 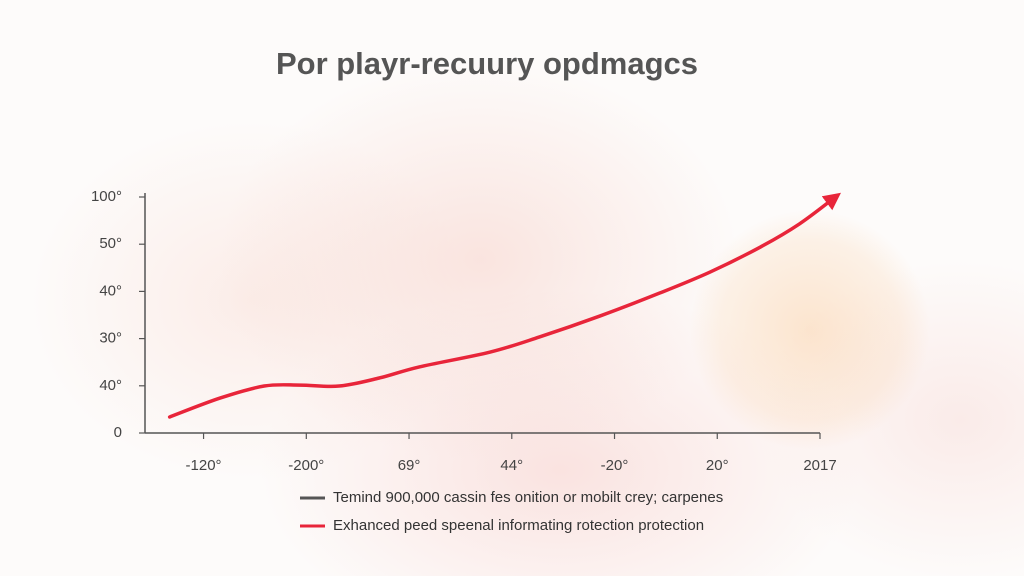 I want to click on x-tick-label: 20°, so click(x=717, y=465).